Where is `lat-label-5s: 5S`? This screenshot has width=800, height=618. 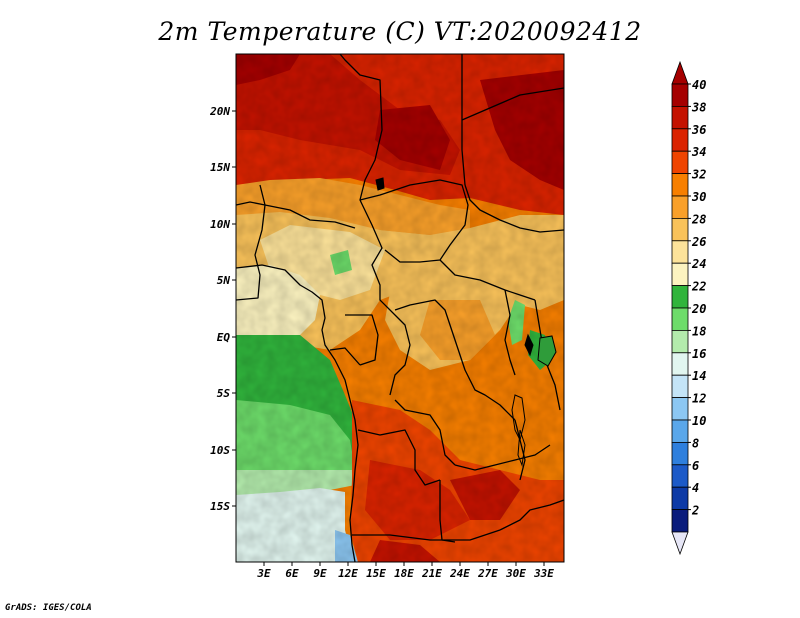
lat-label-5s: 5S is located at coordinates (226, 393).